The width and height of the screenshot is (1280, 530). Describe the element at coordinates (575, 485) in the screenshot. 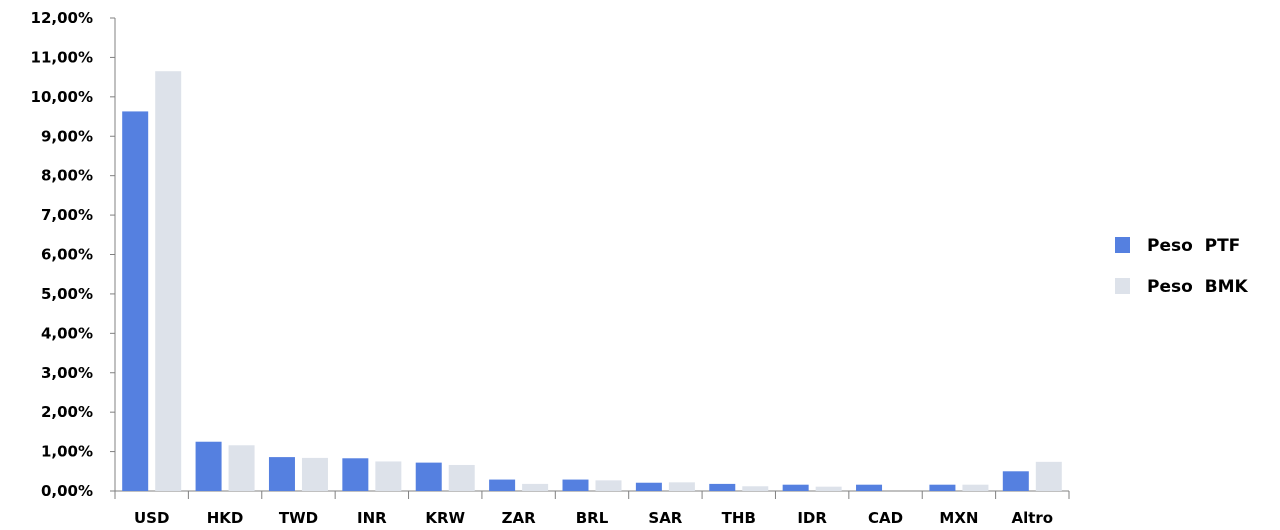

I see `bar-ptf-brl` at that location.